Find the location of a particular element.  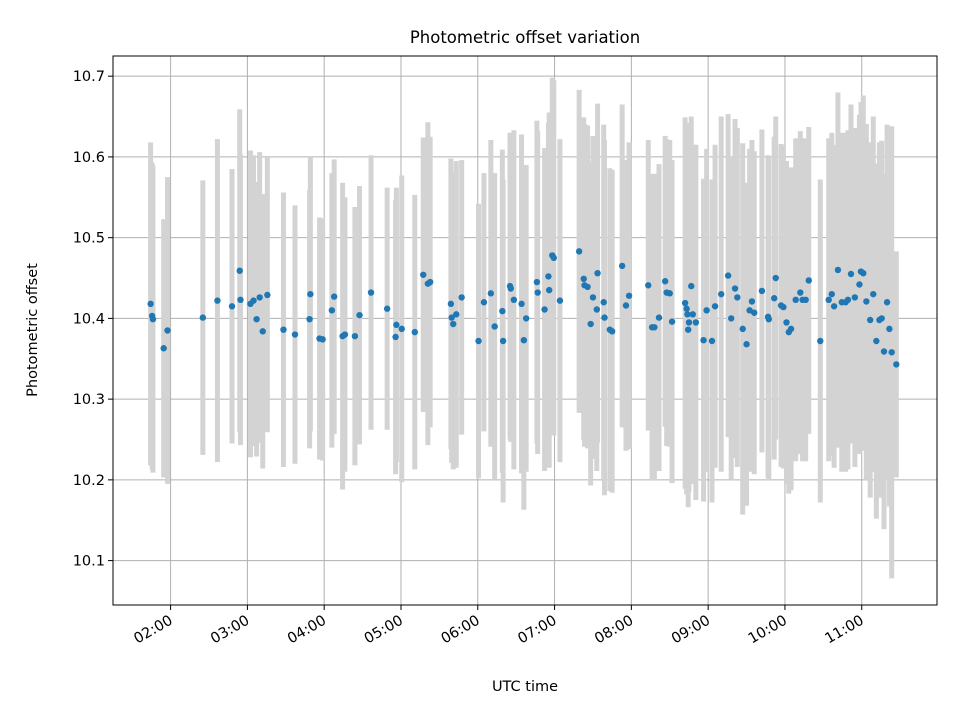

chart-title: Photometric offset variation is located at coordinates (525, 37).